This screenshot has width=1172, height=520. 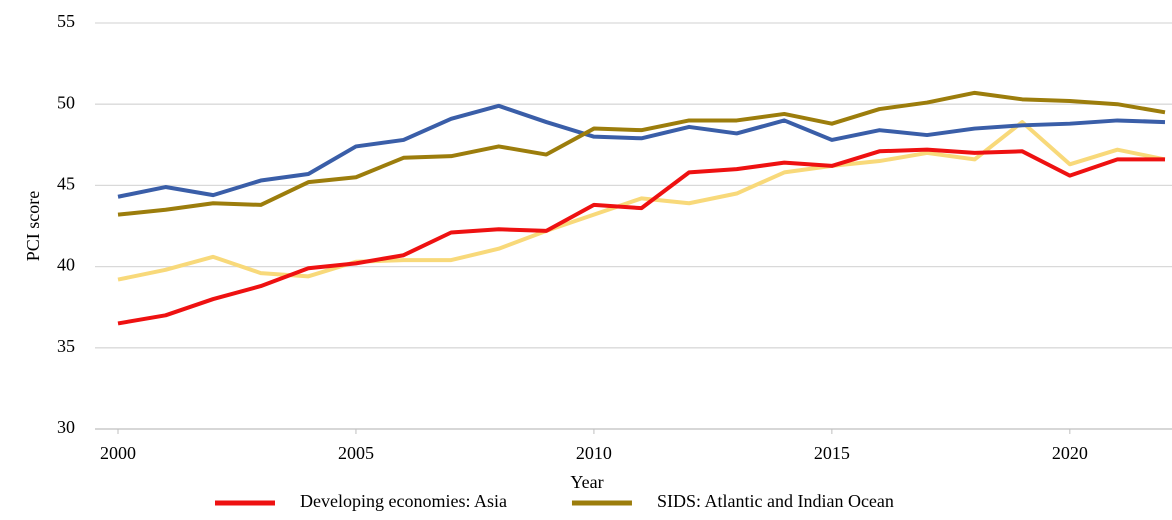 What do you see at coordinates (403, 501) in the screenshot?
I see `legend-label: Developing economies: Asia` at bounding box center [403, 501].